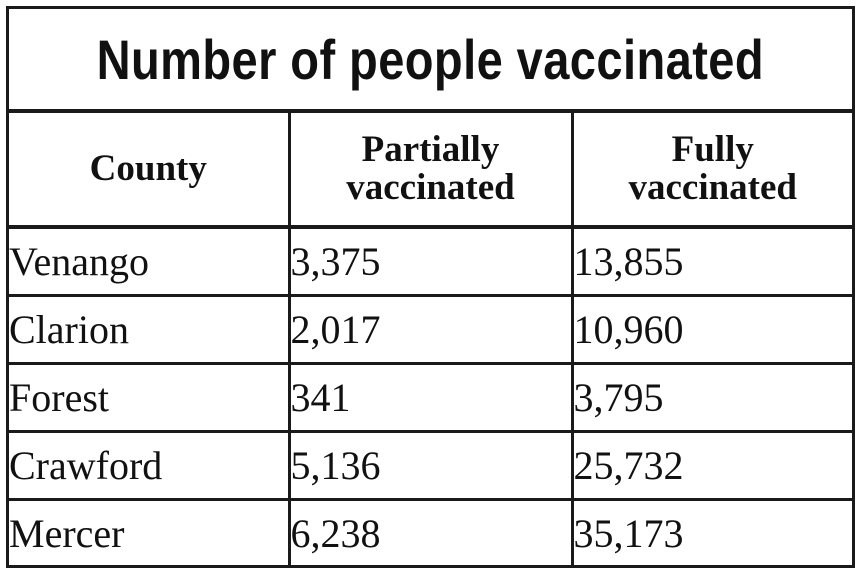 This screenshot has width=864, height=572. What do you see at coordinates (150, 396) in the screenshot?
I see `county-cell: Forest` at bounding box center [150, 396].